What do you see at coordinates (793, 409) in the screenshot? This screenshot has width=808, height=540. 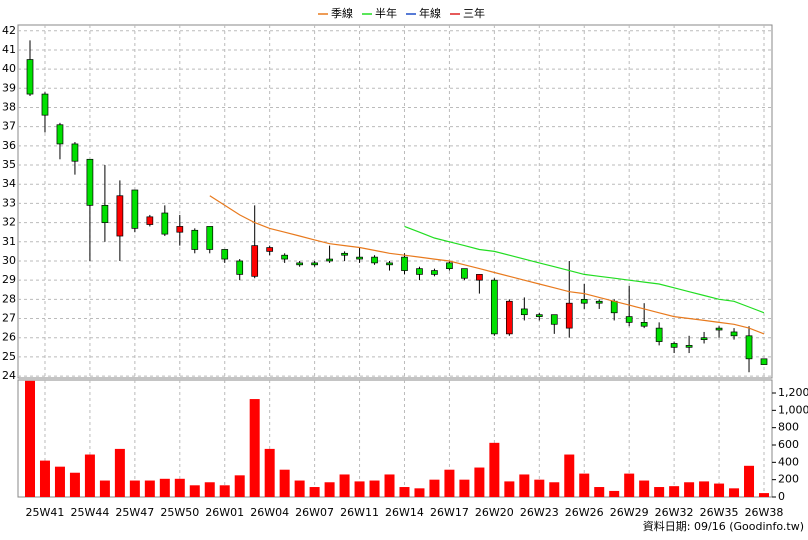 I see `y2-tick-label: 1,000` at bounding box center [793, 409].